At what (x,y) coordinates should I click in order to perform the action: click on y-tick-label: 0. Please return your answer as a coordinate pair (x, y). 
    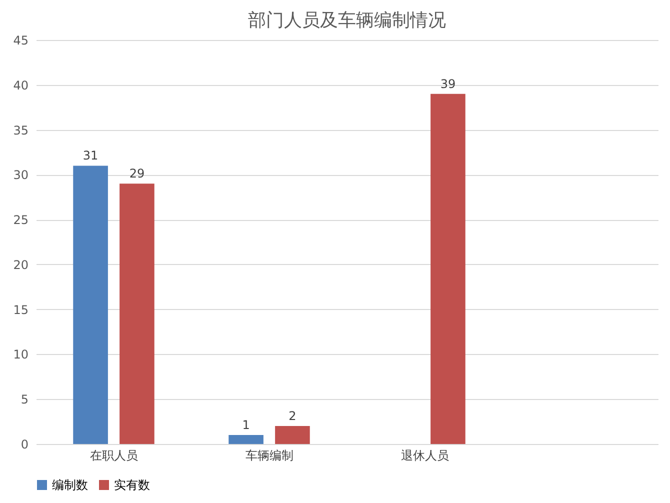
    Looking at the image, I should click on (24, 445).